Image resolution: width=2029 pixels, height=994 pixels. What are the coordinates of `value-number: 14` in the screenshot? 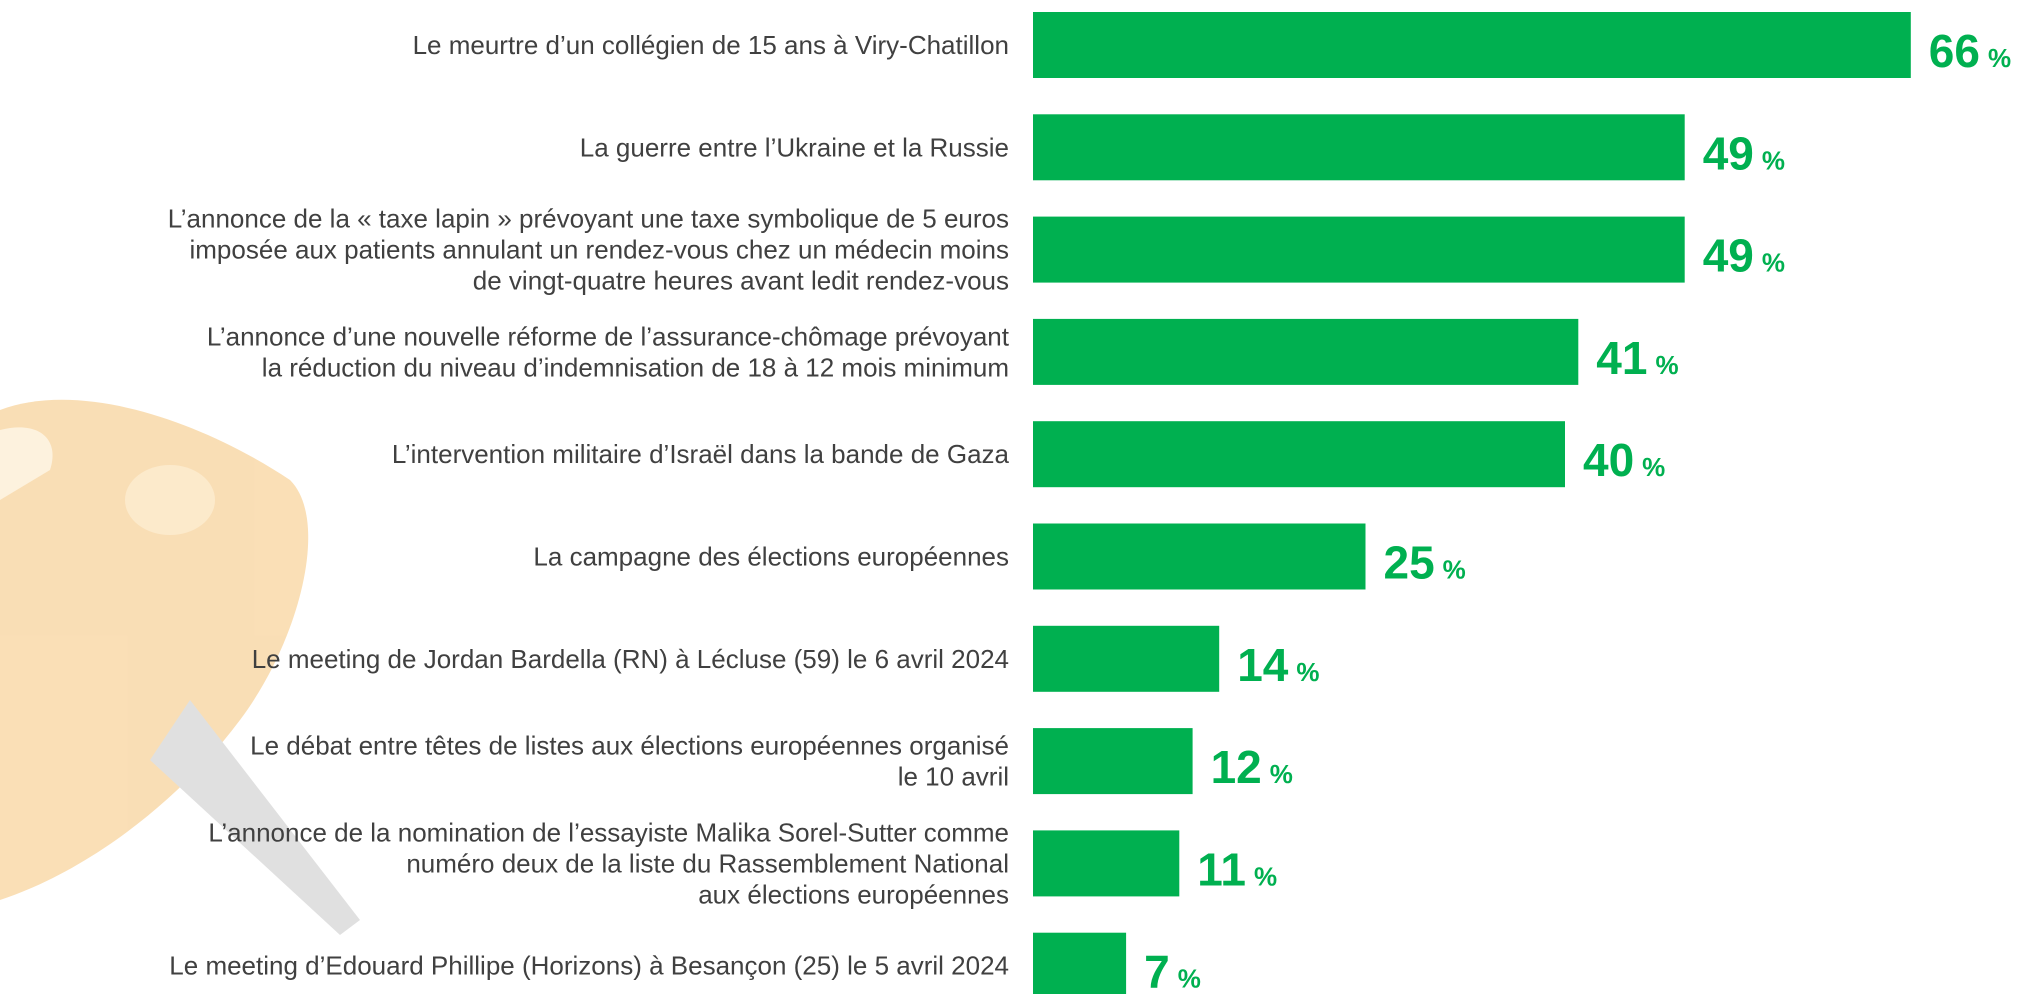 It's located at (1263, 665).